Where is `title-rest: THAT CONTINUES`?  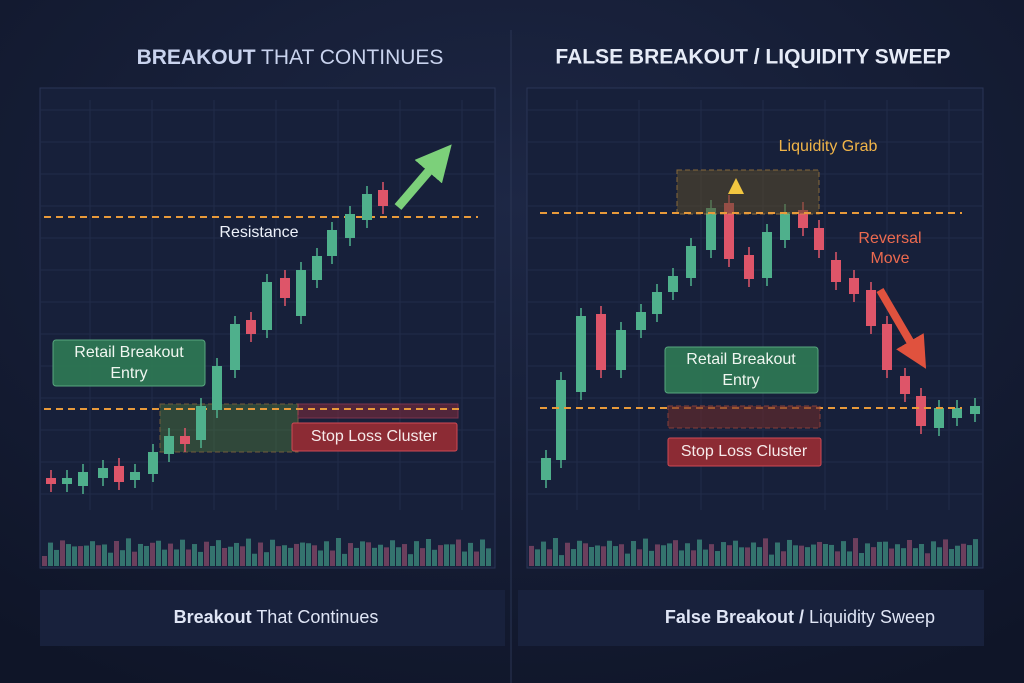 title-rest: THAT CONTINUES is located at coordinates (350, 57).